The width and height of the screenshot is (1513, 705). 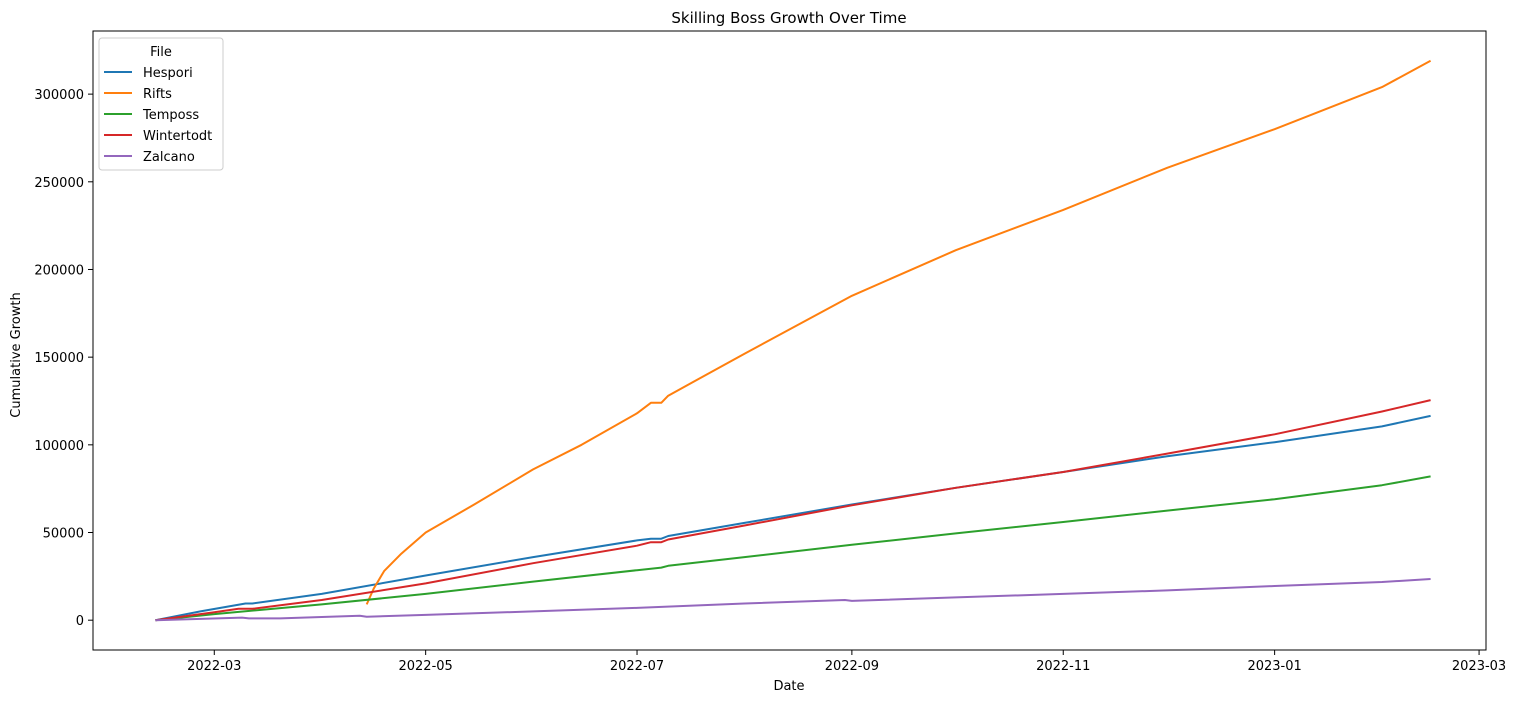 What do you see at coordinates (59, 183) in the screenshot?
I see `y-tick-label: 250000` at bounding box center [59, 183].